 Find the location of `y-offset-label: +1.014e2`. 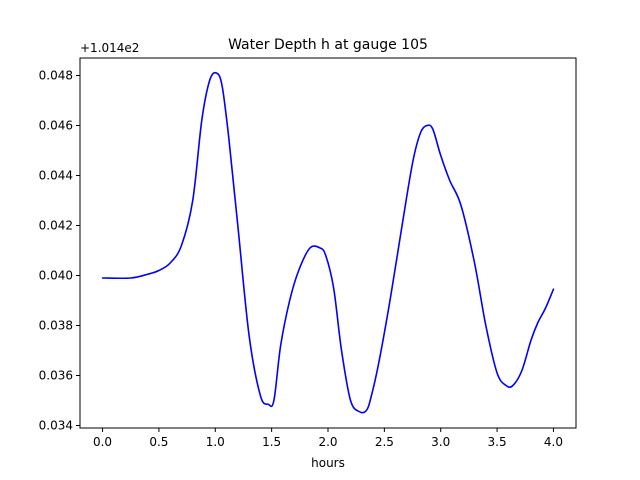

y-offset-label: +1.014e2 is located at coordinates (109, 48).